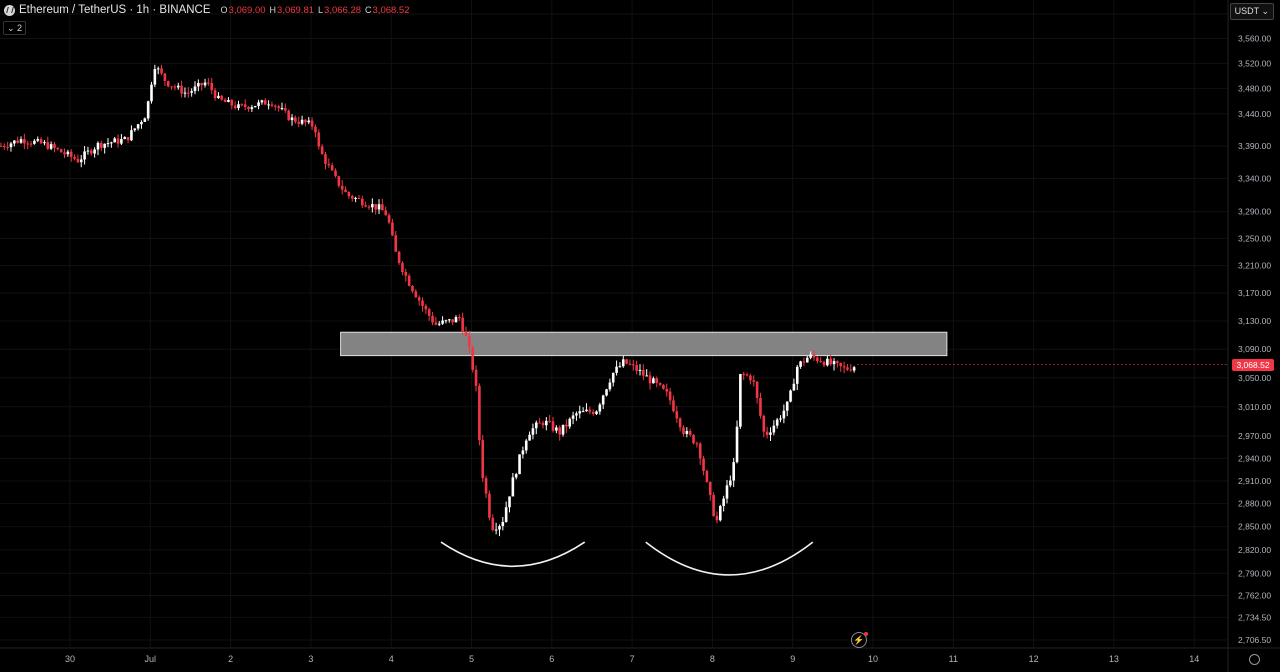  What do you see at coordinates (859, 640) in the screenshot?
I see `lightning-icon: ⚡` at bounding box center [859, 640].